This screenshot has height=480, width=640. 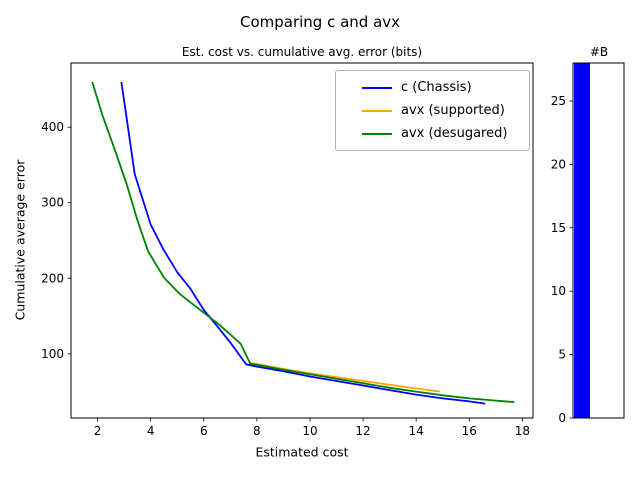 I want to click on bar-y-tick-label: 5, so click(x=562, y=355).